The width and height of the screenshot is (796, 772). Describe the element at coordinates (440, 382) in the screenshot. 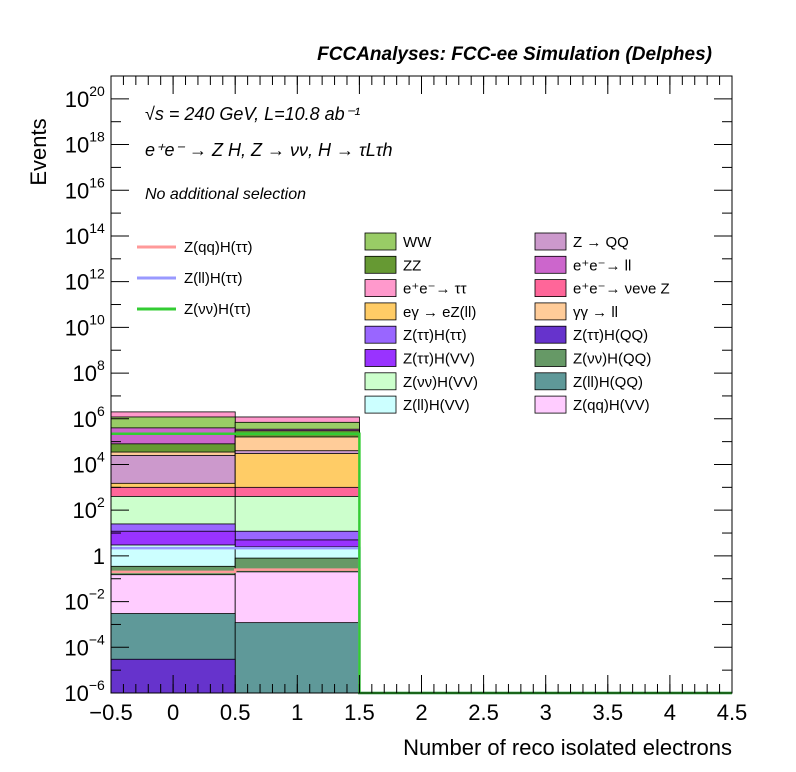

I see `legend-label: Z(νν)H(VV)` at that location.